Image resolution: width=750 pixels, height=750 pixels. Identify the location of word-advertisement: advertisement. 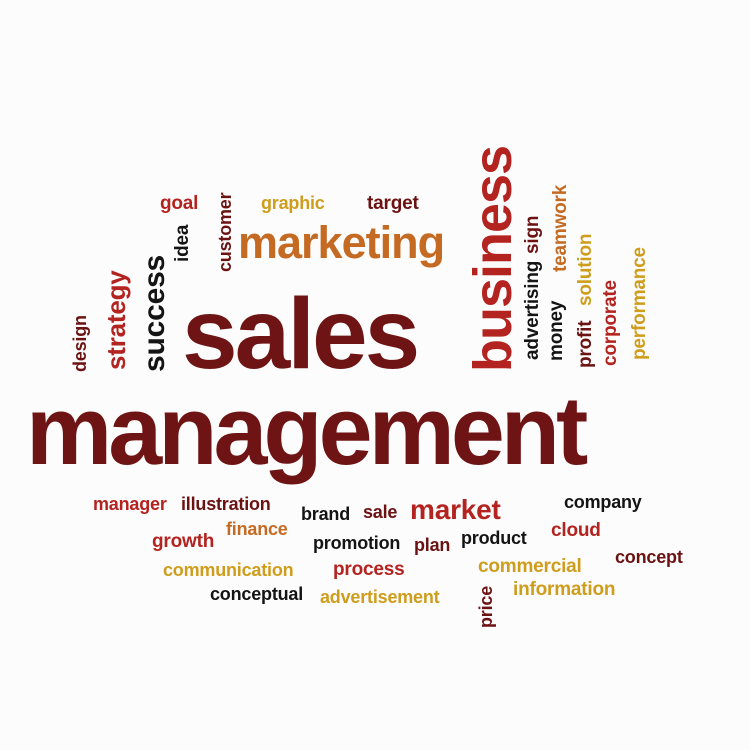
(380, 597).